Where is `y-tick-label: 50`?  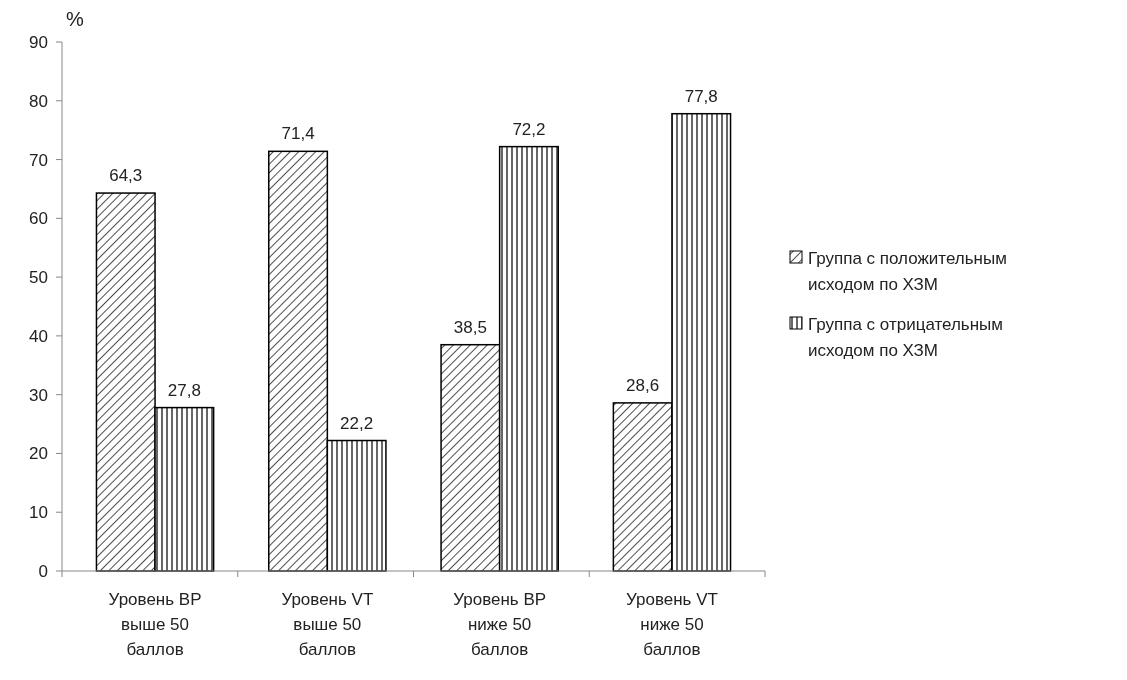 y-tick-label: 50 is located at coordinates (38, 278).